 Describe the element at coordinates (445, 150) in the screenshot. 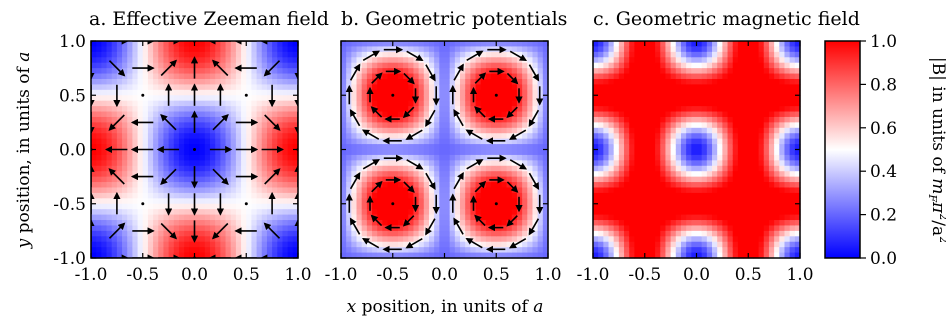

I see `panel-b-heatmap` at that location.